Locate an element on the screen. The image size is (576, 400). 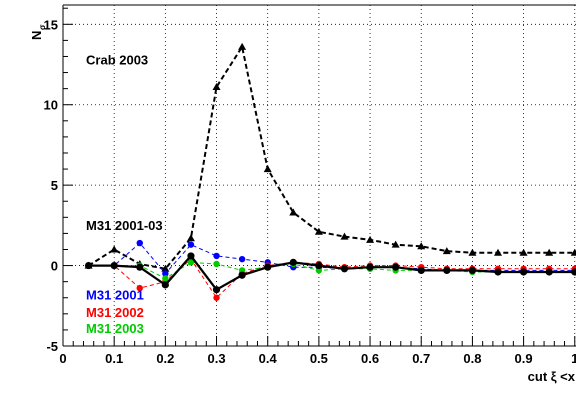
y-tick-label: -5 is located at coordinates (52, 346).